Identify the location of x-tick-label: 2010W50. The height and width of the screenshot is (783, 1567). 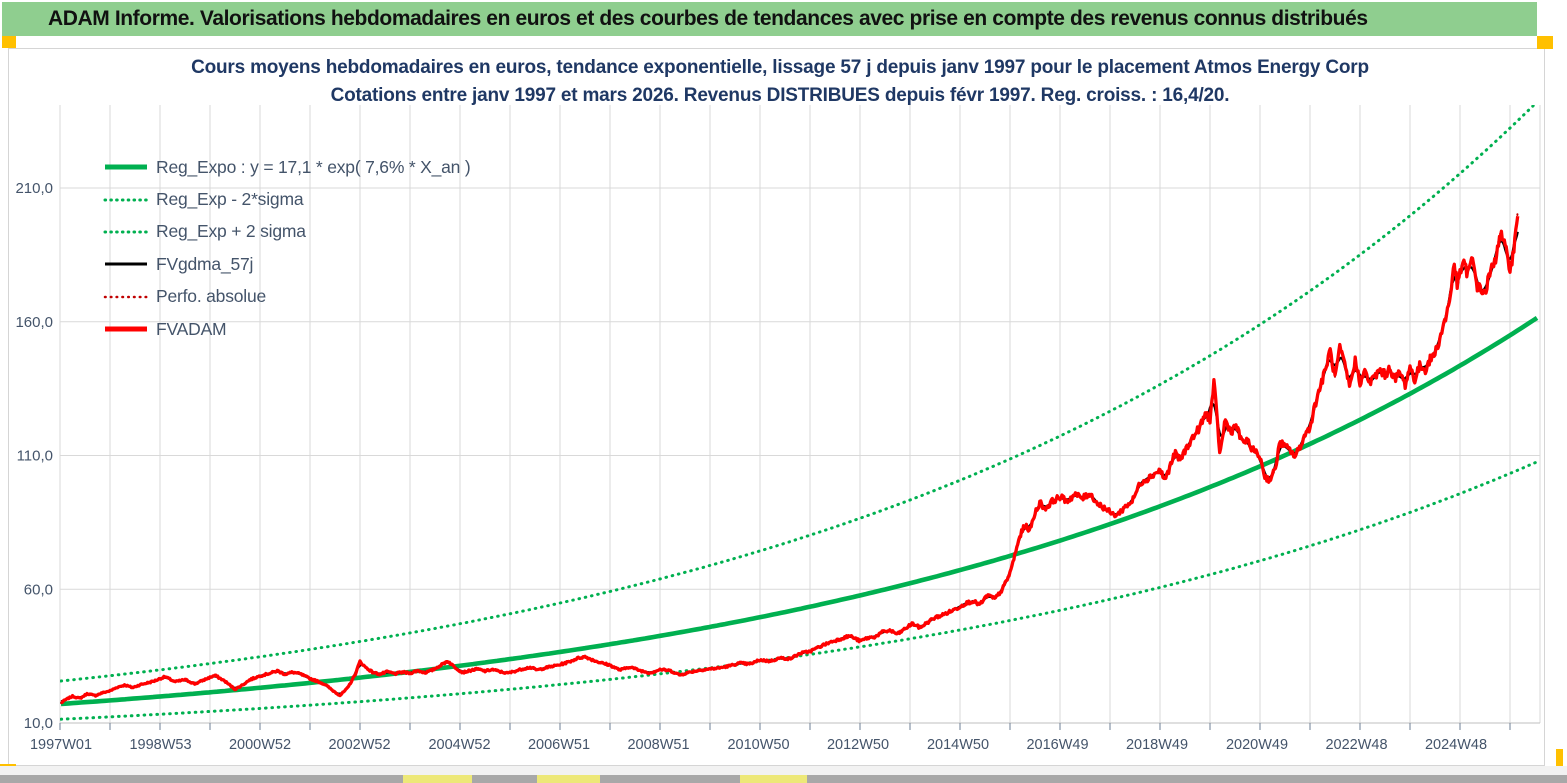
(758, 745).